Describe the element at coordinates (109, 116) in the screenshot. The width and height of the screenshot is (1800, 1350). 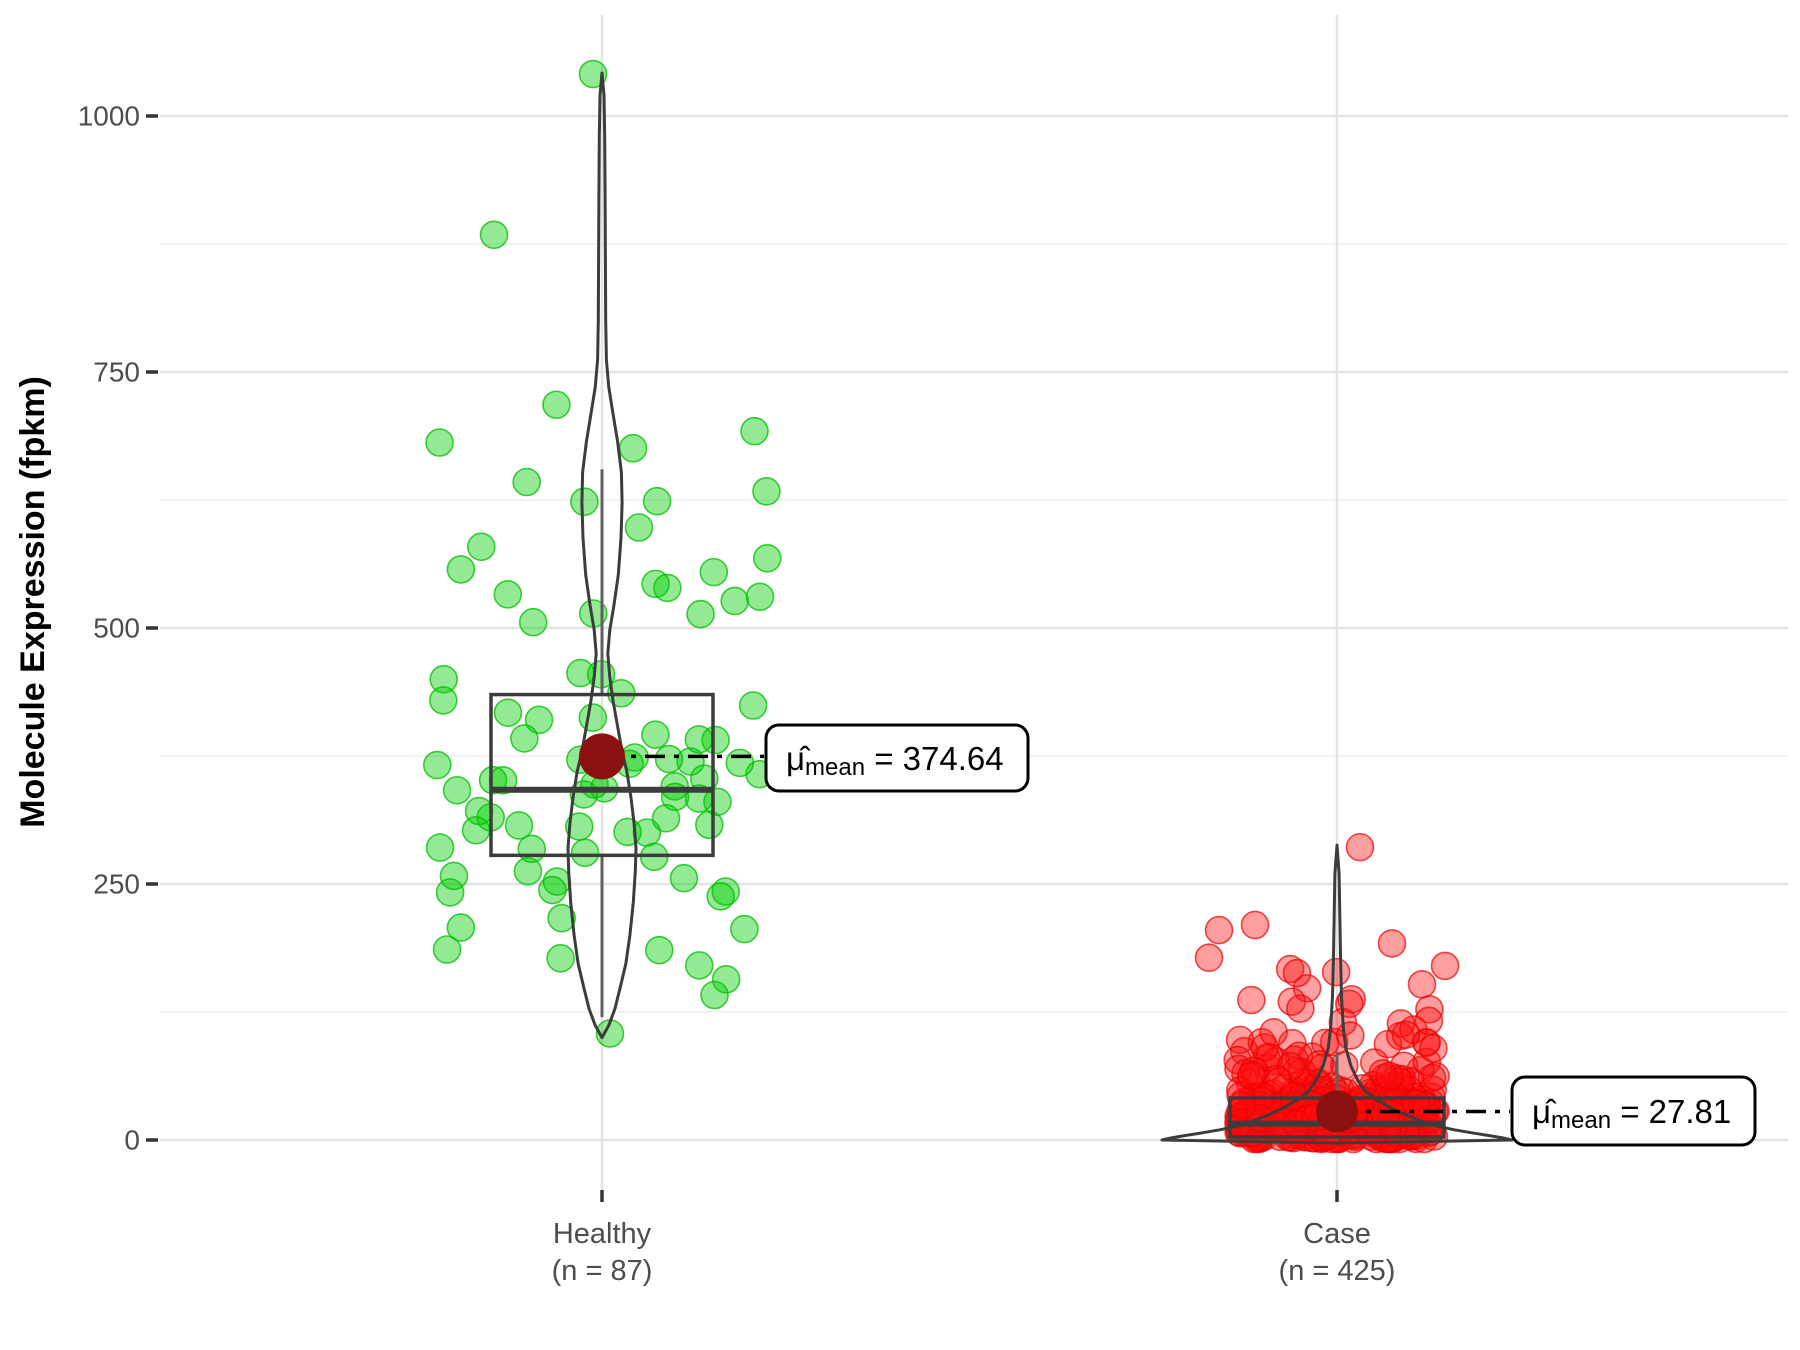
I see `y-tick-label: 1000` at that location.